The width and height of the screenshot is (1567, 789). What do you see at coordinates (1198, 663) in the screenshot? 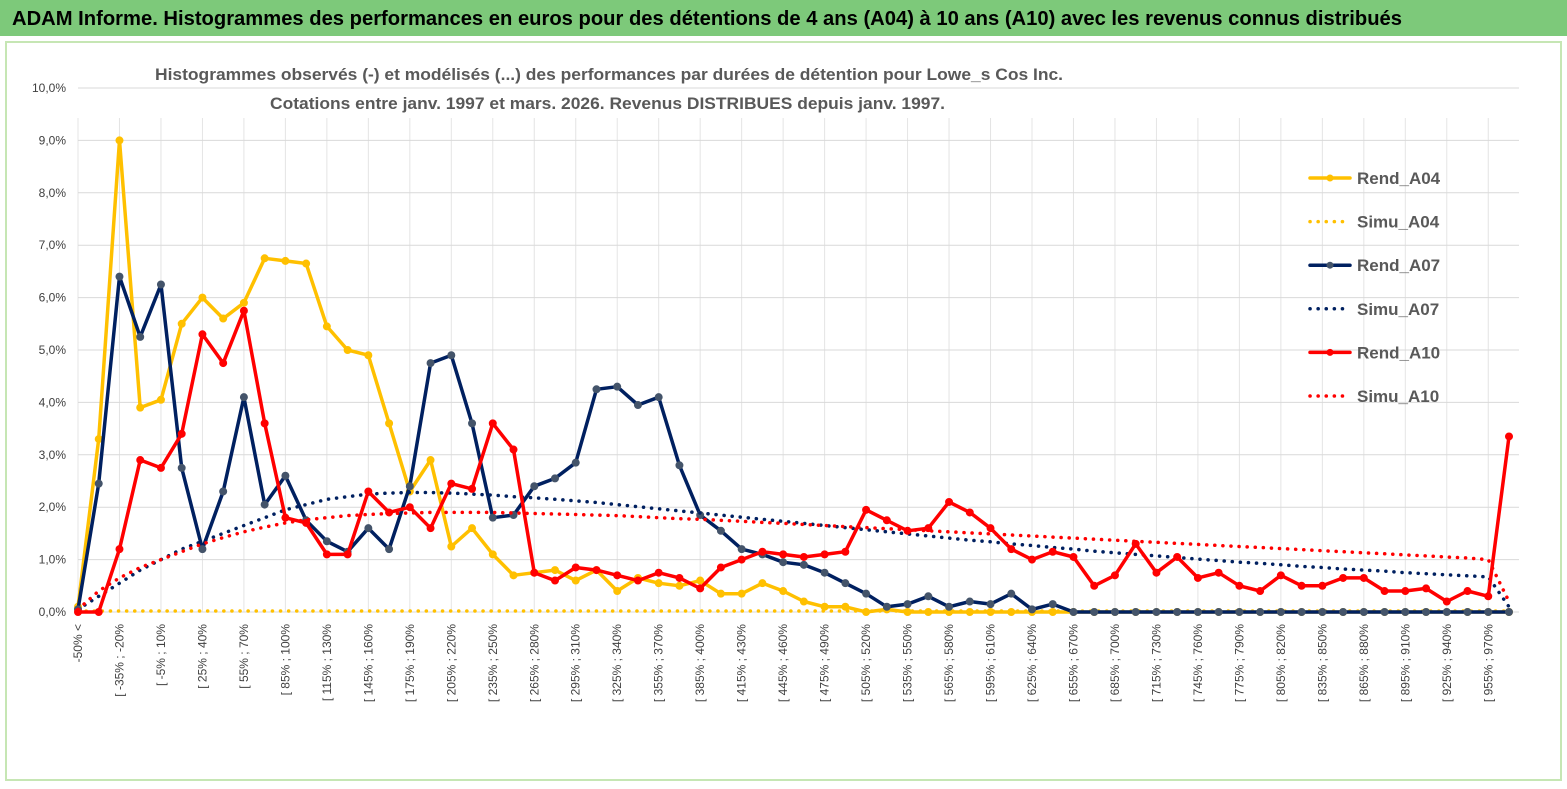
I see `x-tick-label: [ 745% ; 760%` at bounding box center [1198, 663].